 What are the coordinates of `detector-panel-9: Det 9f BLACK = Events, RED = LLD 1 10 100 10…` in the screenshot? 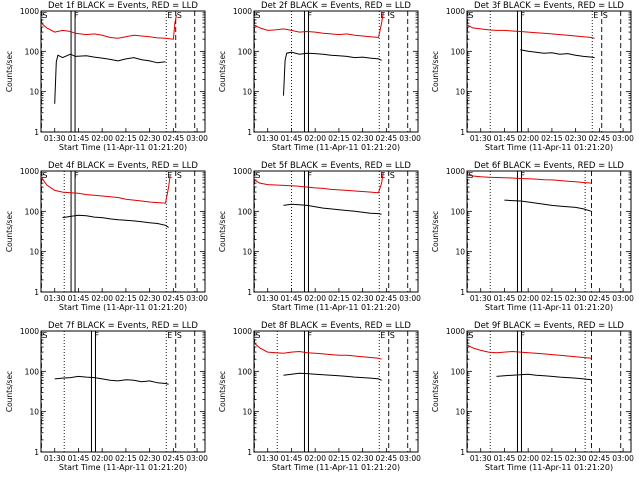 It's located at (532, 400).